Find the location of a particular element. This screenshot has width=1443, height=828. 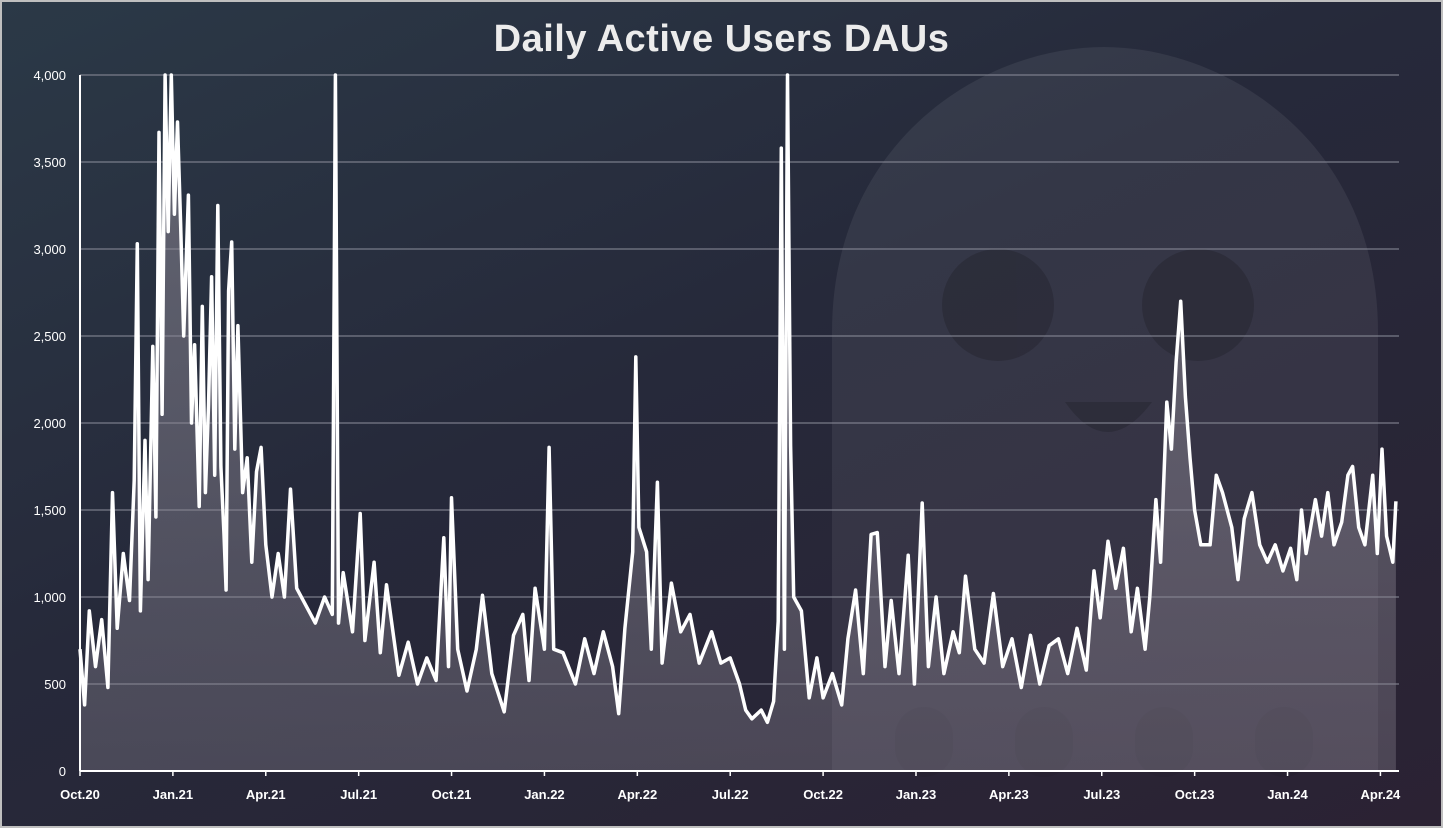

y-tick-label: 1,000 is located at coordinates (49, 597).